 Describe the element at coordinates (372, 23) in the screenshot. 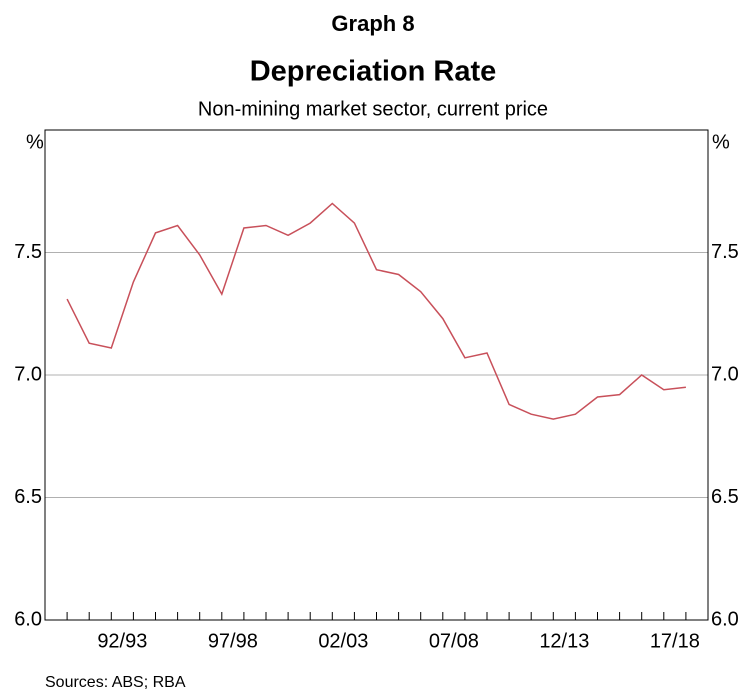

I see `graph-label: Graph 8` at that location.